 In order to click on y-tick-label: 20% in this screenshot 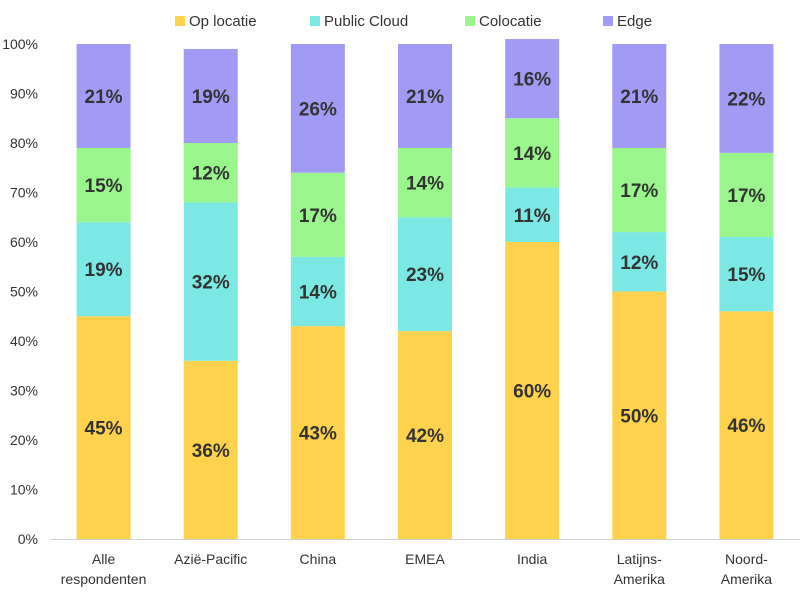, I will do `click(24, 440)`.